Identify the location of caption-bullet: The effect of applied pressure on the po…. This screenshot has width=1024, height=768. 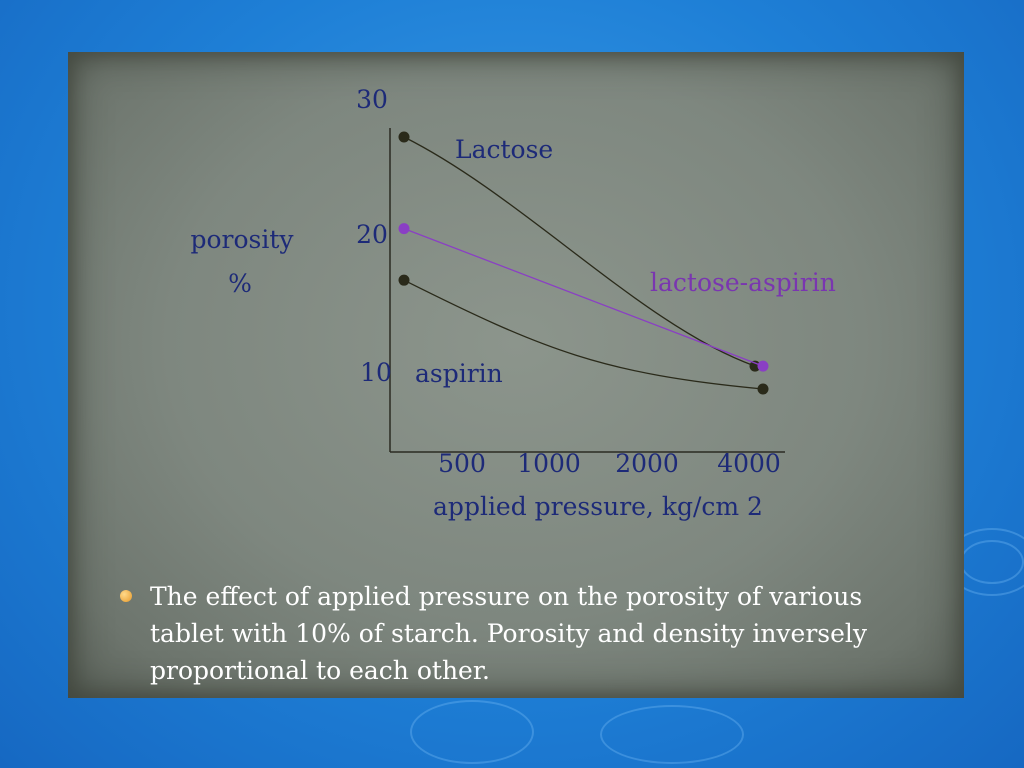
(520, 633).